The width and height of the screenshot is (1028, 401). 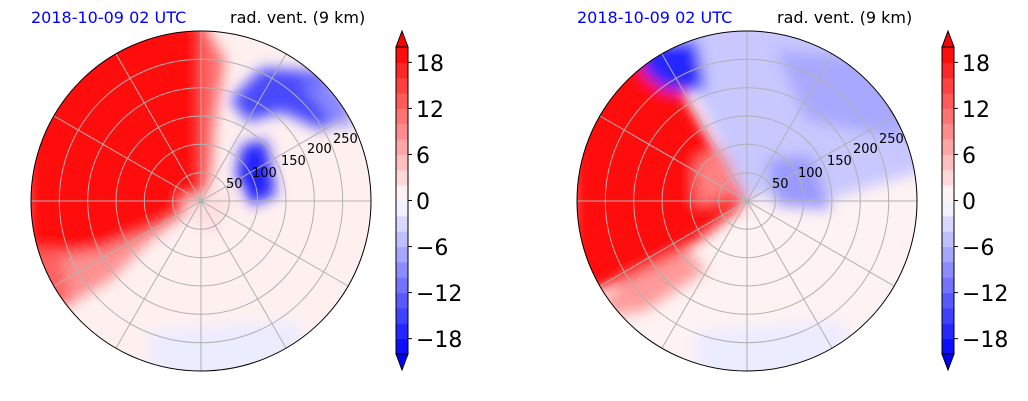 I want to click on right-colorbar-bands, so click(x=948, y=201).